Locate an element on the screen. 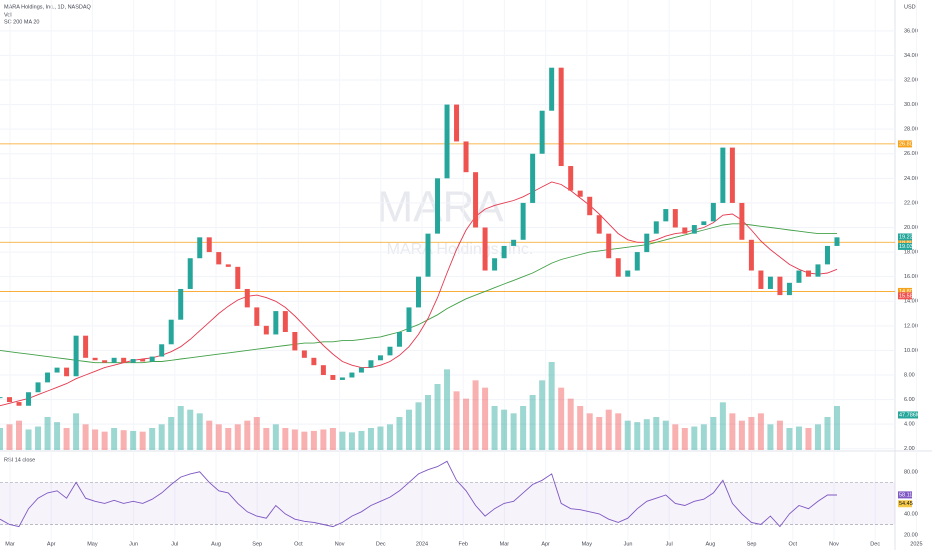 The width and height of the screenshot is (932, 550). x-tick-label: 2025 is located at coordinates (916, 544).